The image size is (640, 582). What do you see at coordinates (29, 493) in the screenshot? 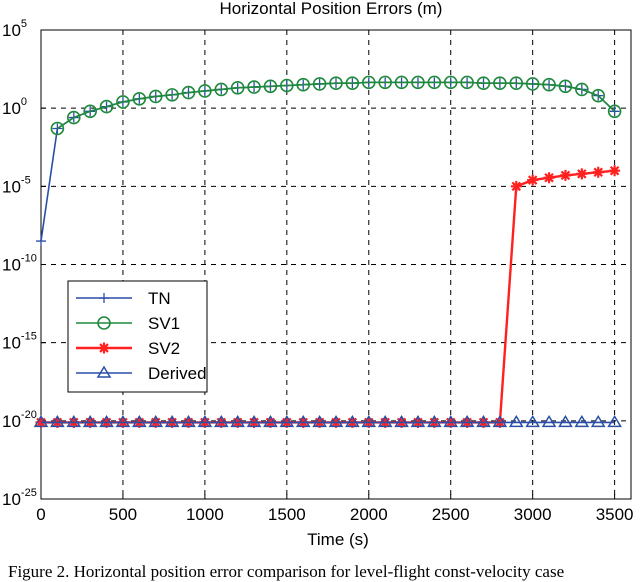
I see `y-tick-exponent: -25` at bounding box center [29, 493].